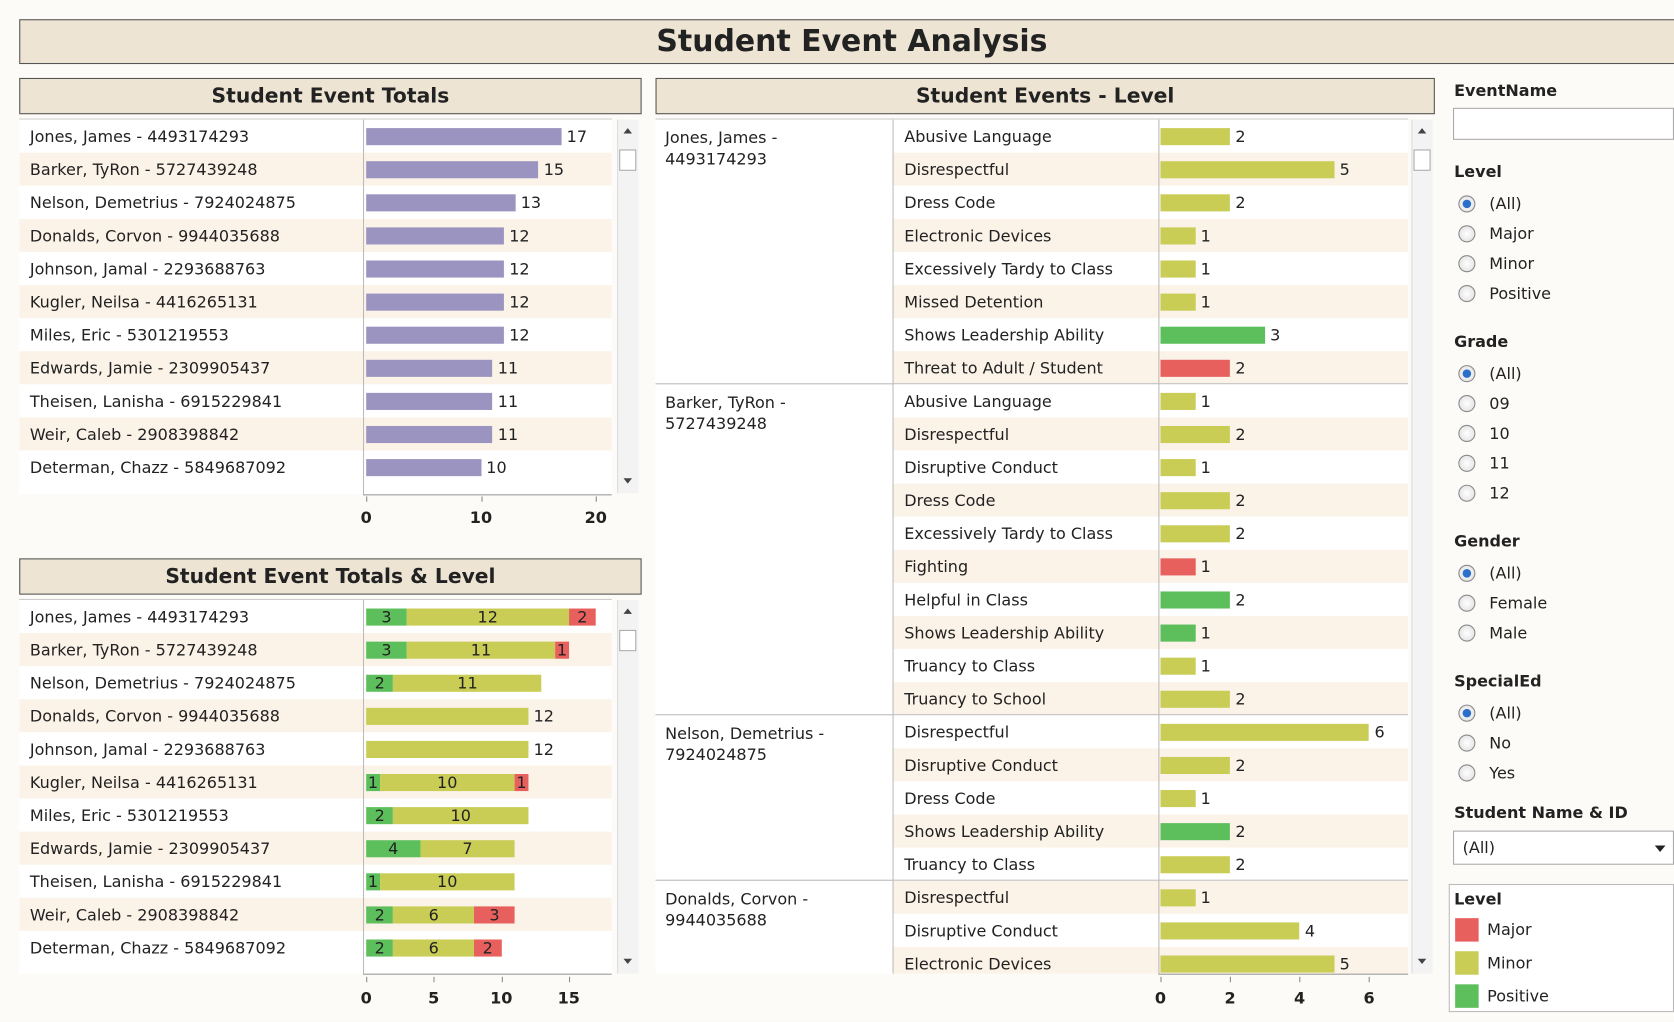 The height and width of the screenshot is (1022, 1674). Describe the element at coordinates (595, 518) in the screenshot. I see `x-tick-label: 20` at that location.